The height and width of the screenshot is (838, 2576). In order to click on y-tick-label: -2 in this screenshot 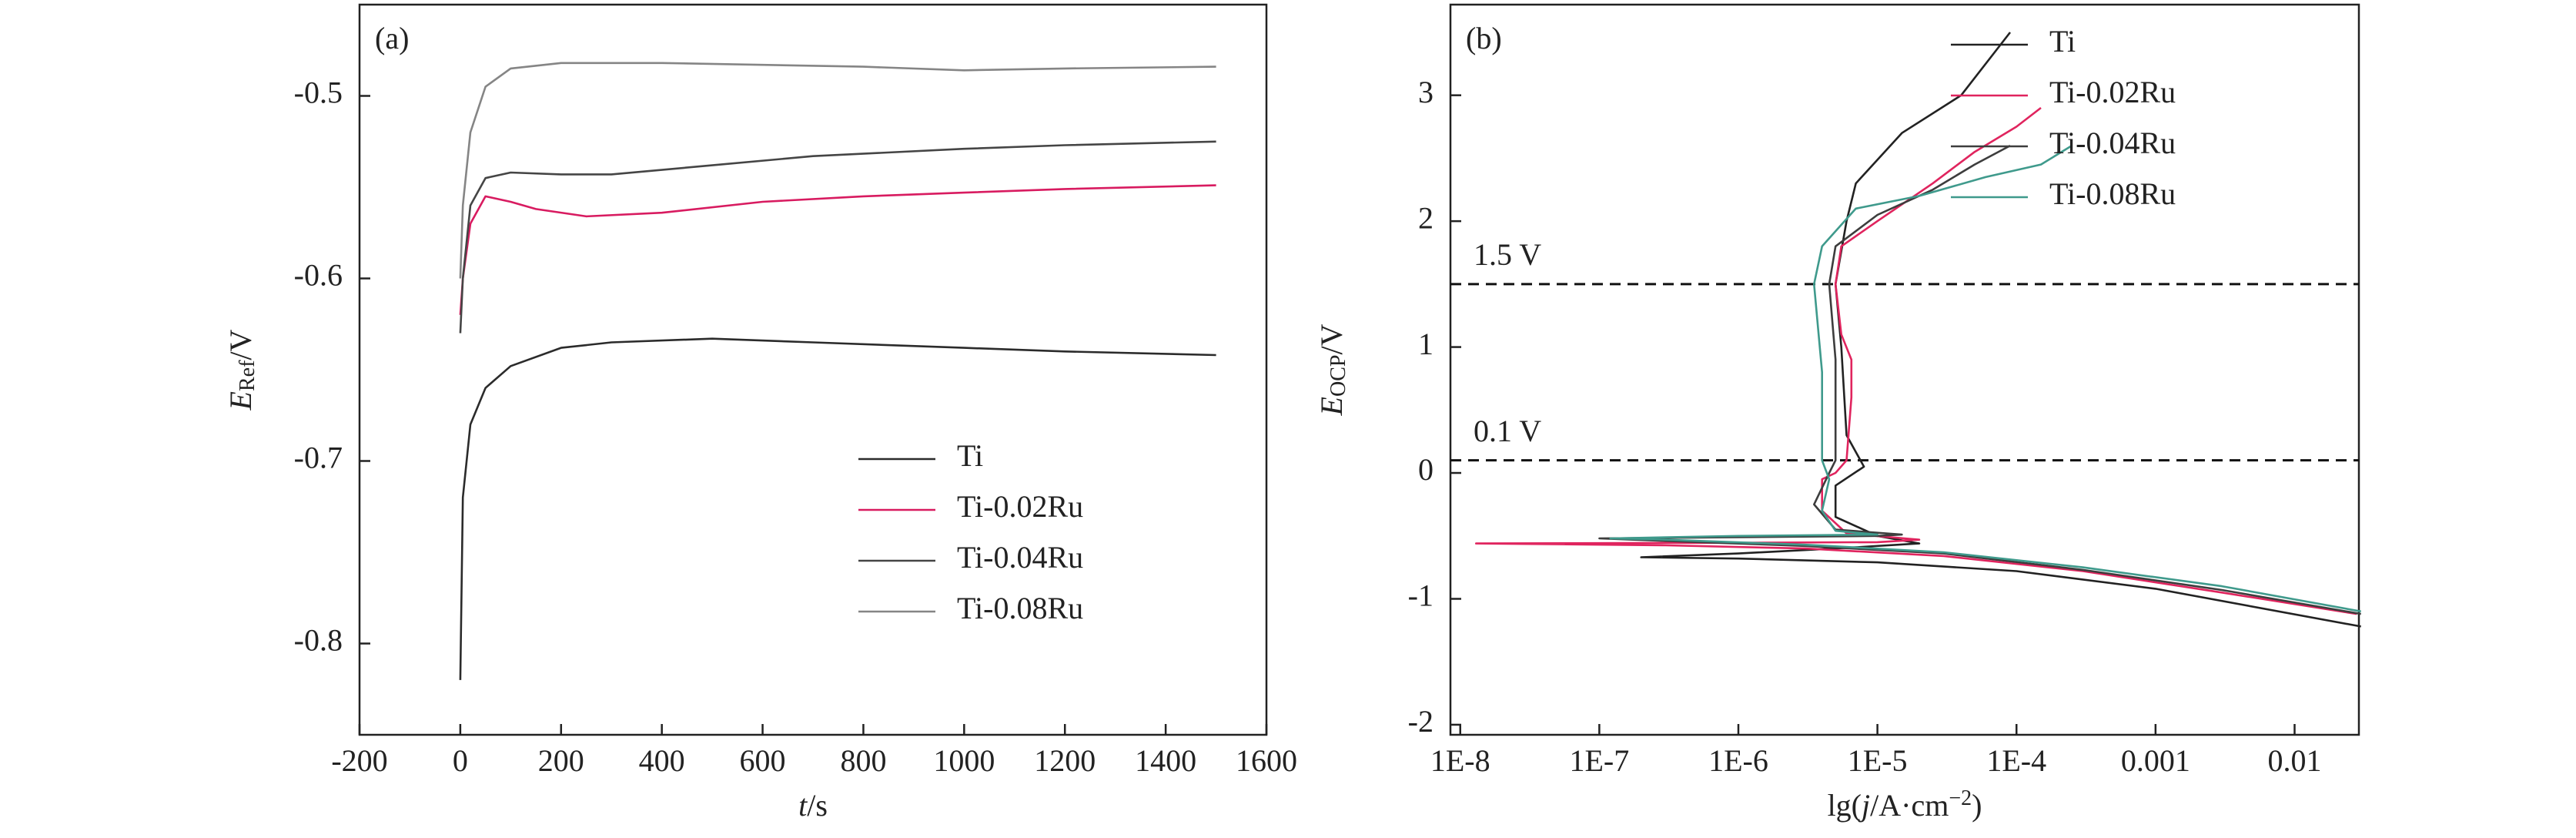, I will do `click(1421, 722)`.